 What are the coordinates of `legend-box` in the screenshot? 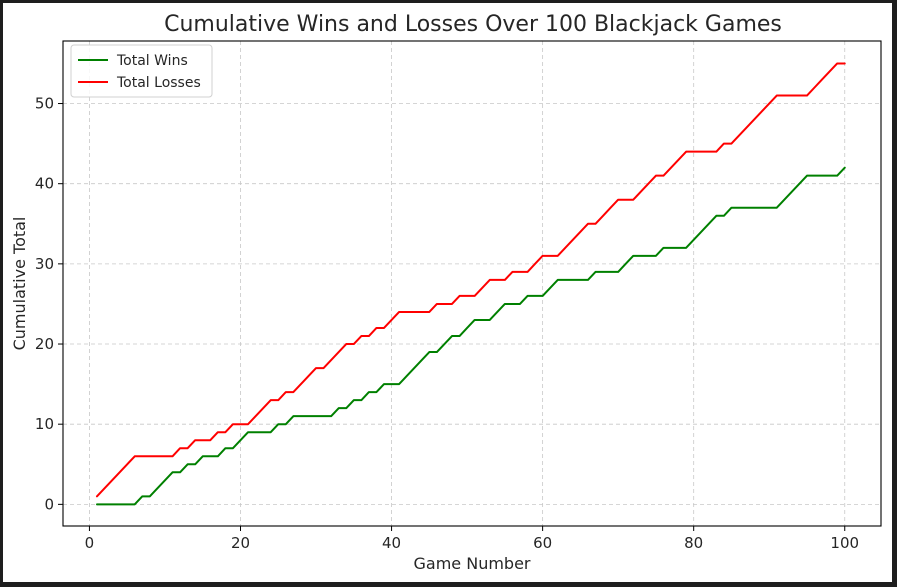 It's located at (141, 71).